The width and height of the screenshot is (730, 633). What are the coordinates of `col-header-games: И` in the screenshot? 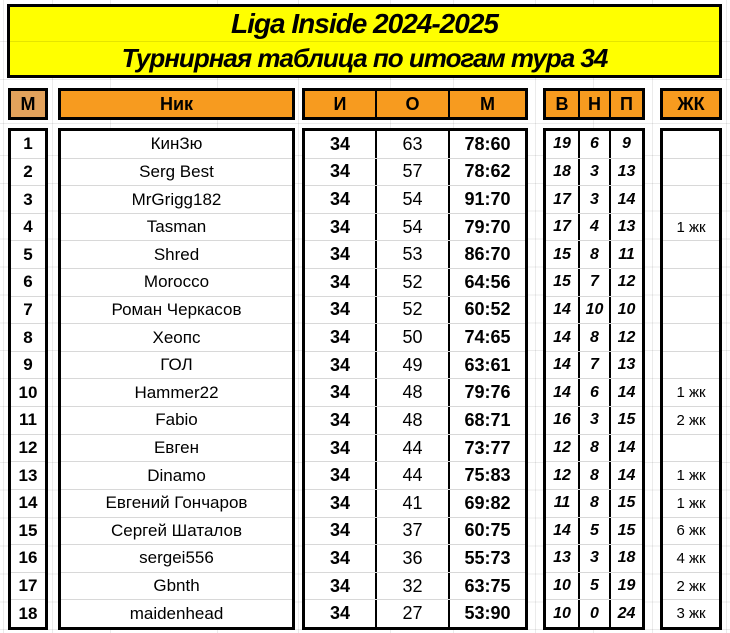 It's located at (341, 104).